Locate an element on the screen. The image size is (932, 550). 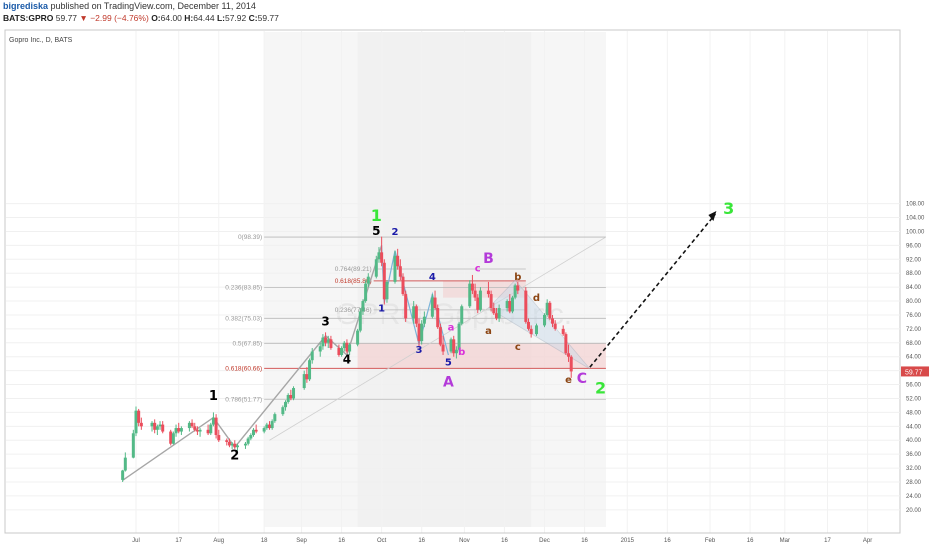
high-value: 64.44 is located at coordinates (204, 18).